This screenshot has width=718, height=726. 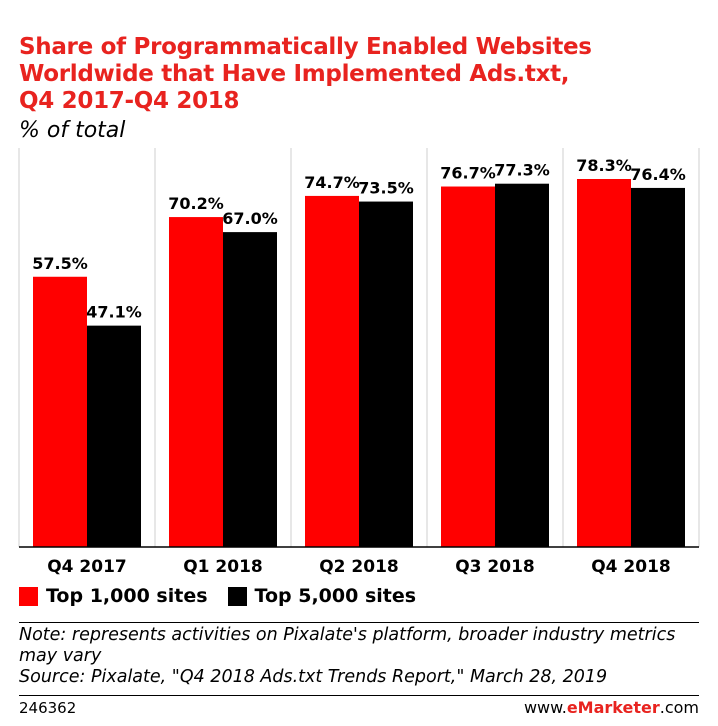 What do you see at coordinates (127, 596) in the screenshot?
I see `legend-label-top-1000: Top 1,000 sites` at bounding box center [127, 596].